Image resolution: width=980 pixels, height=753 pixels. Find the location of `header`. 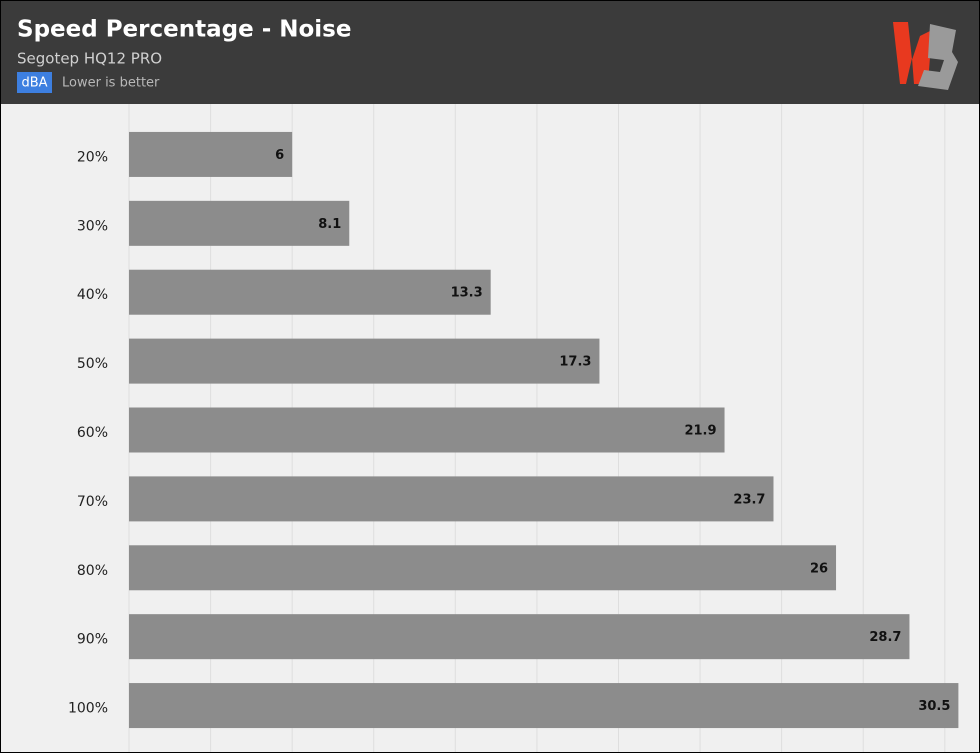

header is located at coordinates (490, 52).